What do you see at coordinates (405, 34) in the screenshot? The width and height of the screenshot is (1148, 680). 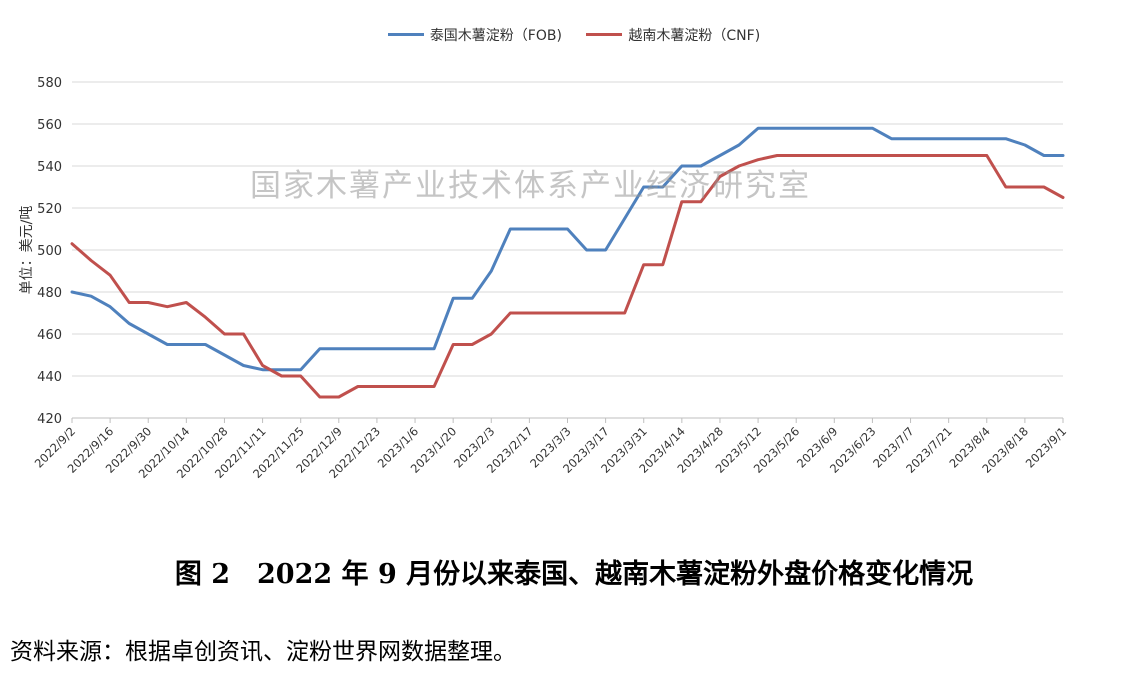 I see `legend-swatch-blue` at bounding box center [405, 34].